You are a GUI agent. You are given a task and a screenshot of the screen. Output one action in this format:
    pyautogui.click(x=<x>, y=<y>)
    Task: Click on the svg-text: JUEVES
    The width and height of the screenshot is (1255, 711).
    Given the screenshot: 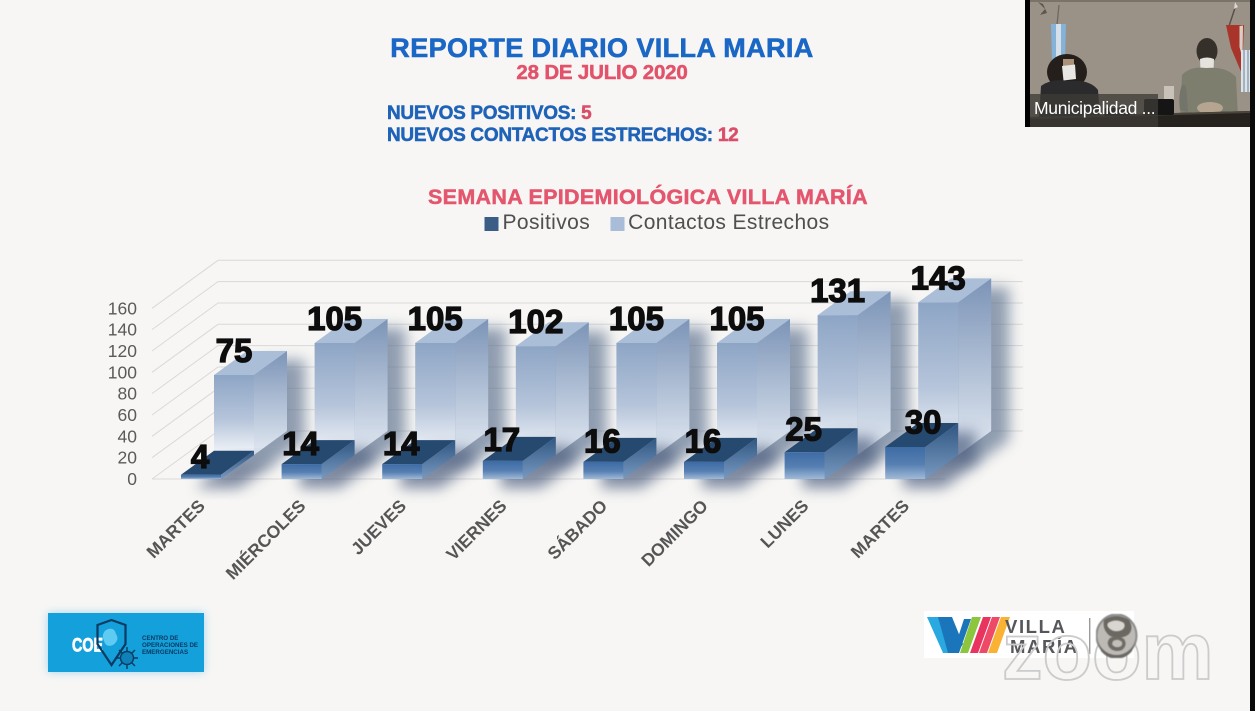 What is the action you would take?
    pyautogui.click(x=378, y=527)
    